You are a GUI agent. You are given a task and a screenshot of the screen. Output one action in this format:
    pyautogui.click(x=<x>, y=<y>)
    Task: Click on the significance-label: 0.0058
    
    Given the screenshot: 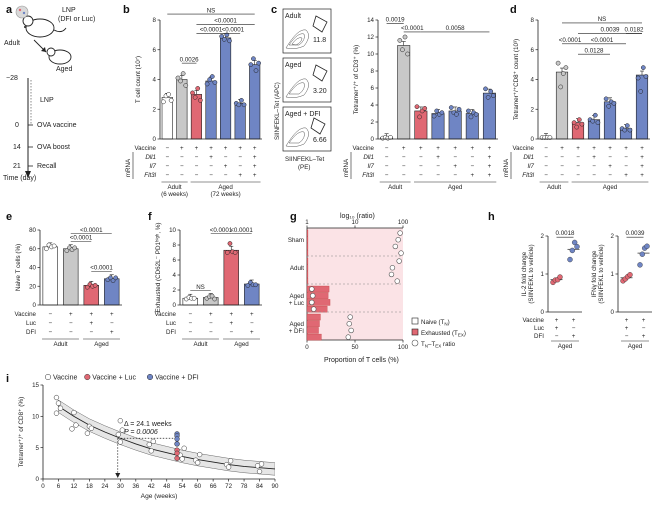 What is the action you would take?
    pyautogui.click(x=455, y=28)
    